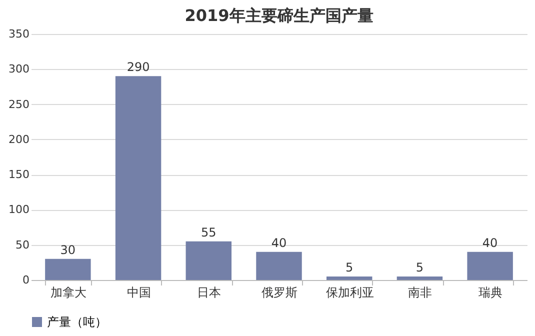  What do you see at coordinates (19, 104) in the screenshot?
I see `y-tick-label: 250` at bounding box center [19, 104].